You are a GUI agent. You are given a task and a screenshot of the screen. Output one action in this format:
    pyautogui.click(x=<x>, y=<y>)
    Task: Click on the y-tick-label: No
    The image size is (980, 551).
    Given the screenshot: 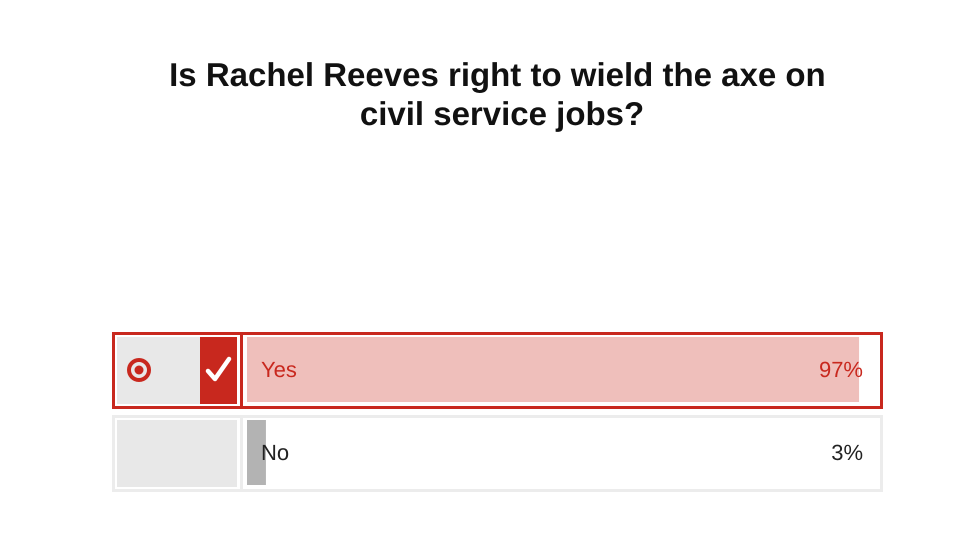 What is the action you would take?
    pyautogui.click(x=275, y=452)
    